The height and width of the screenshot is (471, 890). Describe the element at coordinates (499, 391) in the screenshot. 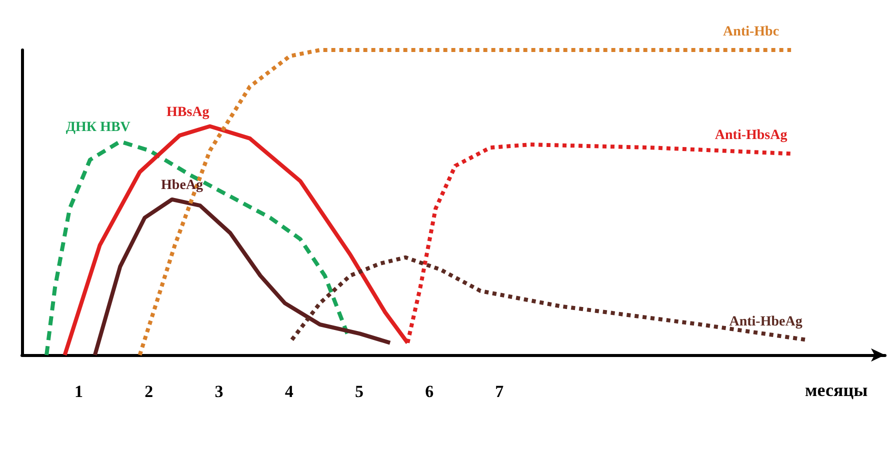

I see `x-tick-label: 7` at that location.